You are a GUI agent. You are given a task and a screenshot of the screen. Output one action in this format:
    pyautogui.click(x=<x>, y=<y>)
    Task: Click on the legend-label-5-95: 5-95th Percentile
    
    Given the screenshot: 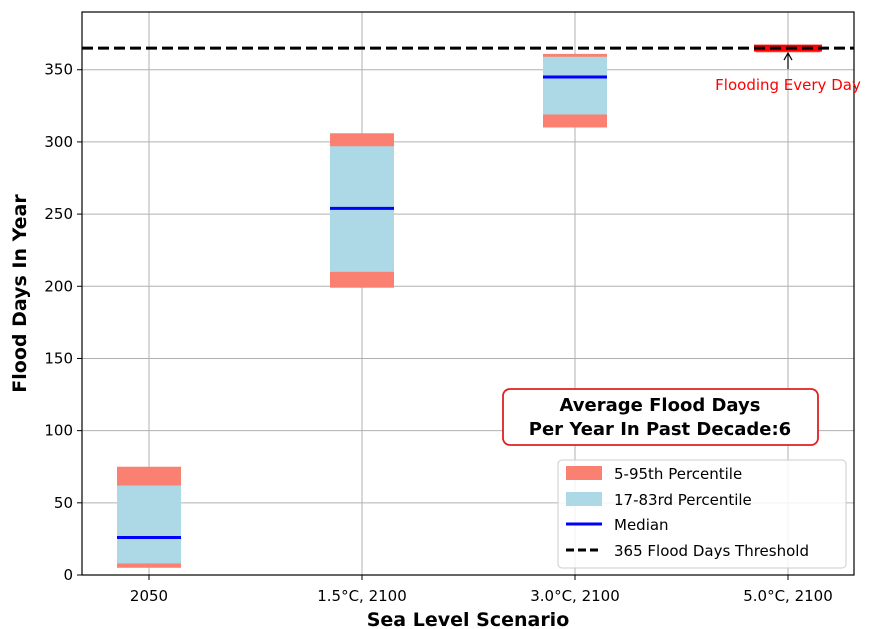 What is the action you would take?
    pyautogui.click(x=678, y=474)
    